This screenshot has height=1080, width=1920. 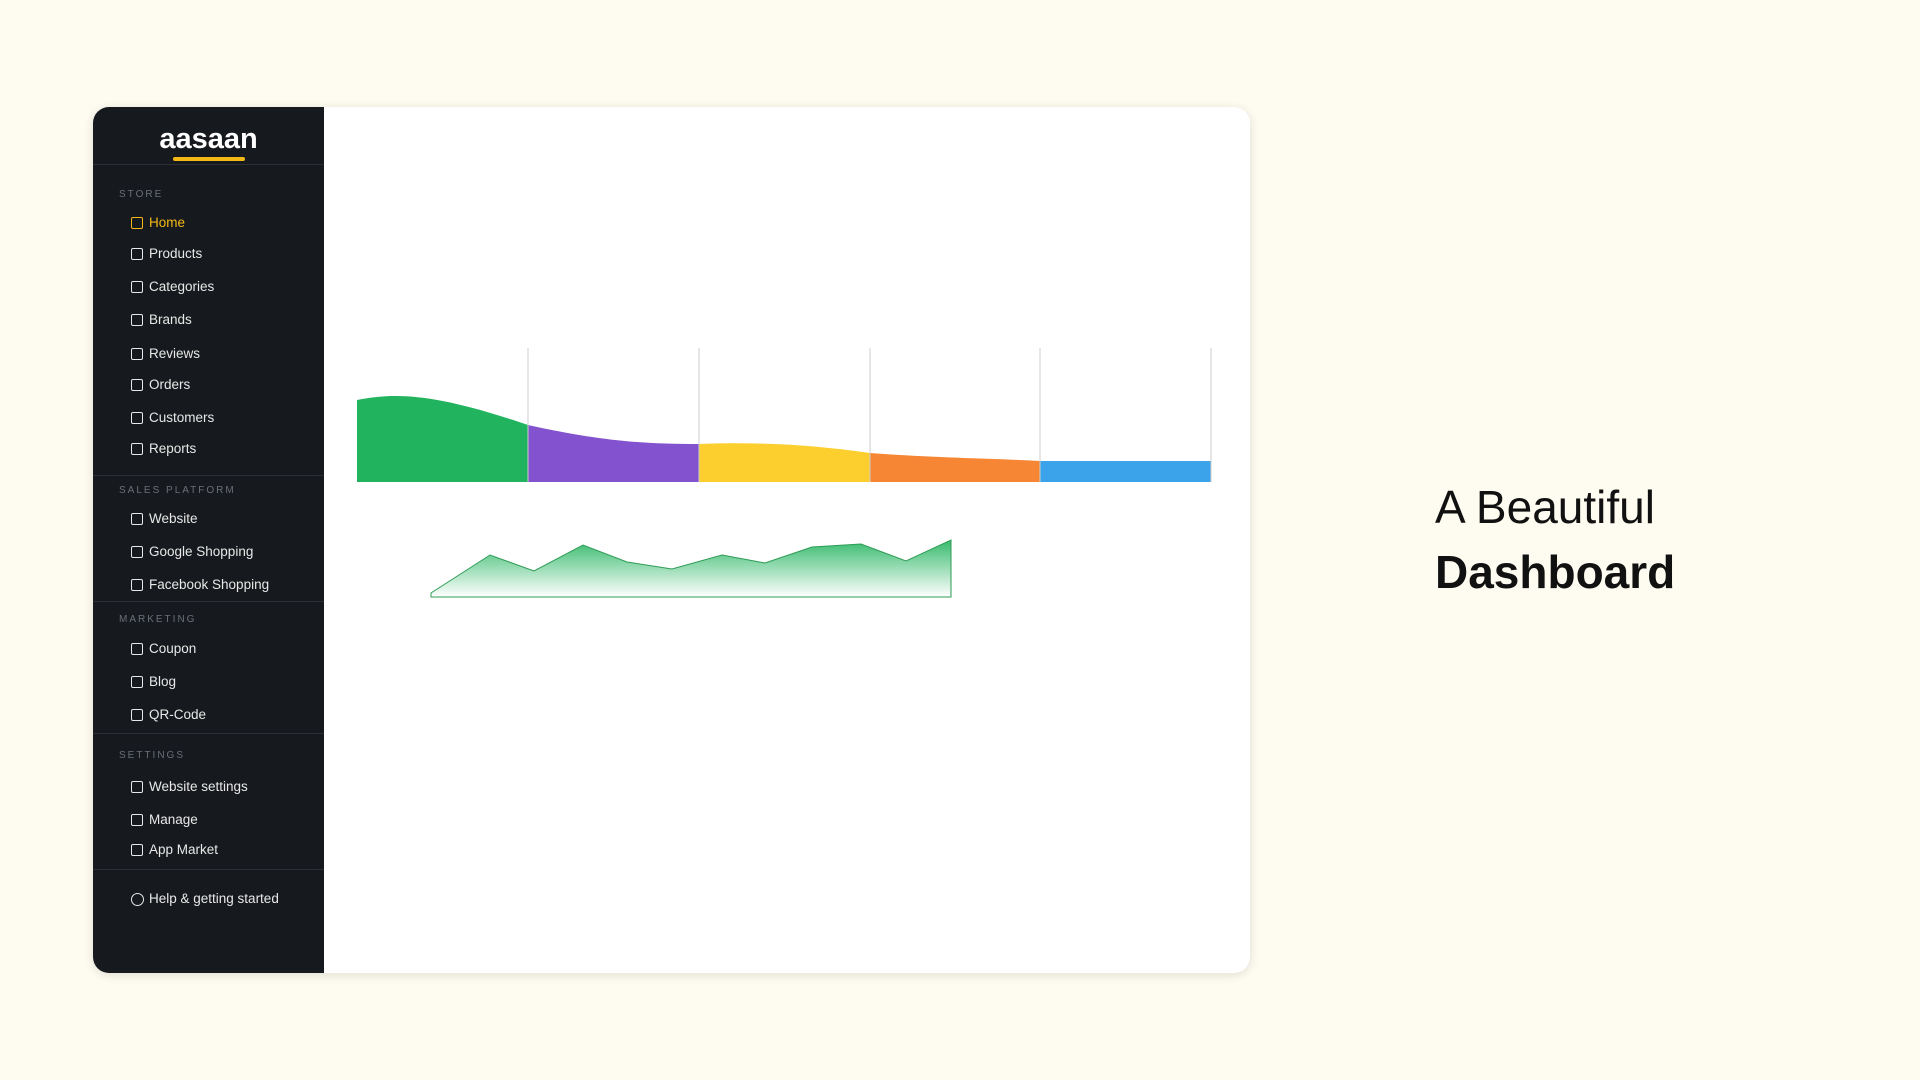 What do you see at coordinates (184, 849) in the screenshot?
I see `nav-item: App Market` at bounding box center [184, 849].